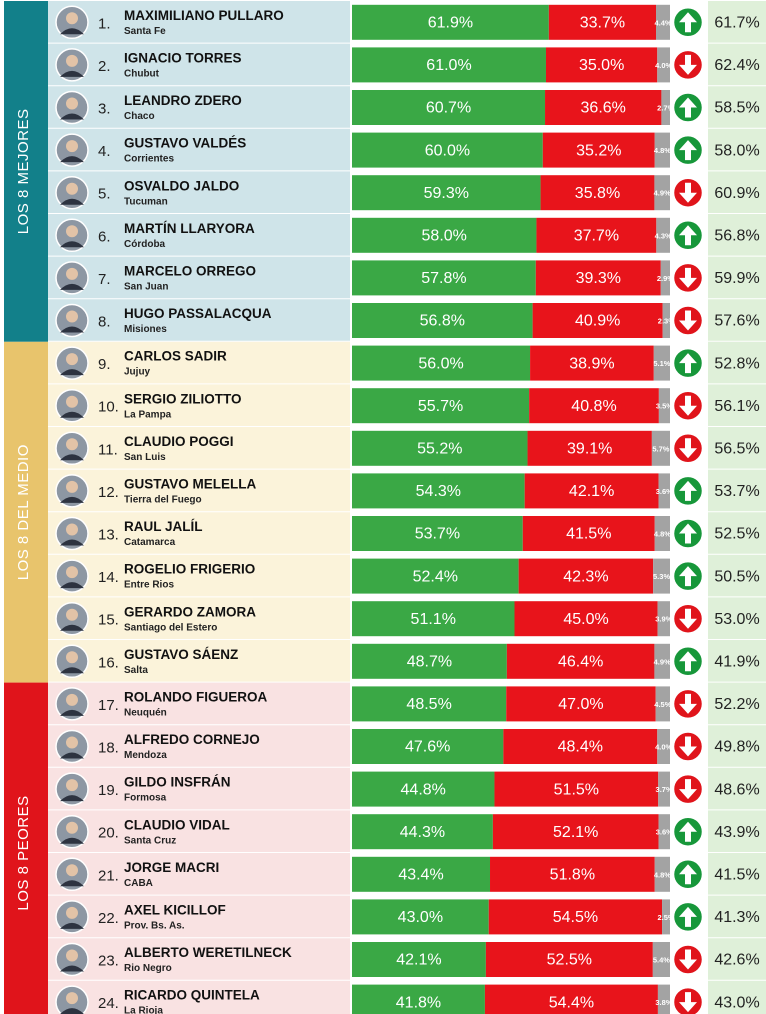 This screenshot has height=1014, width=766. What do you see at coordinates (580, 704) in the screenshot?
I see `value-label: 47.0%` at bounding box center [580, 704].